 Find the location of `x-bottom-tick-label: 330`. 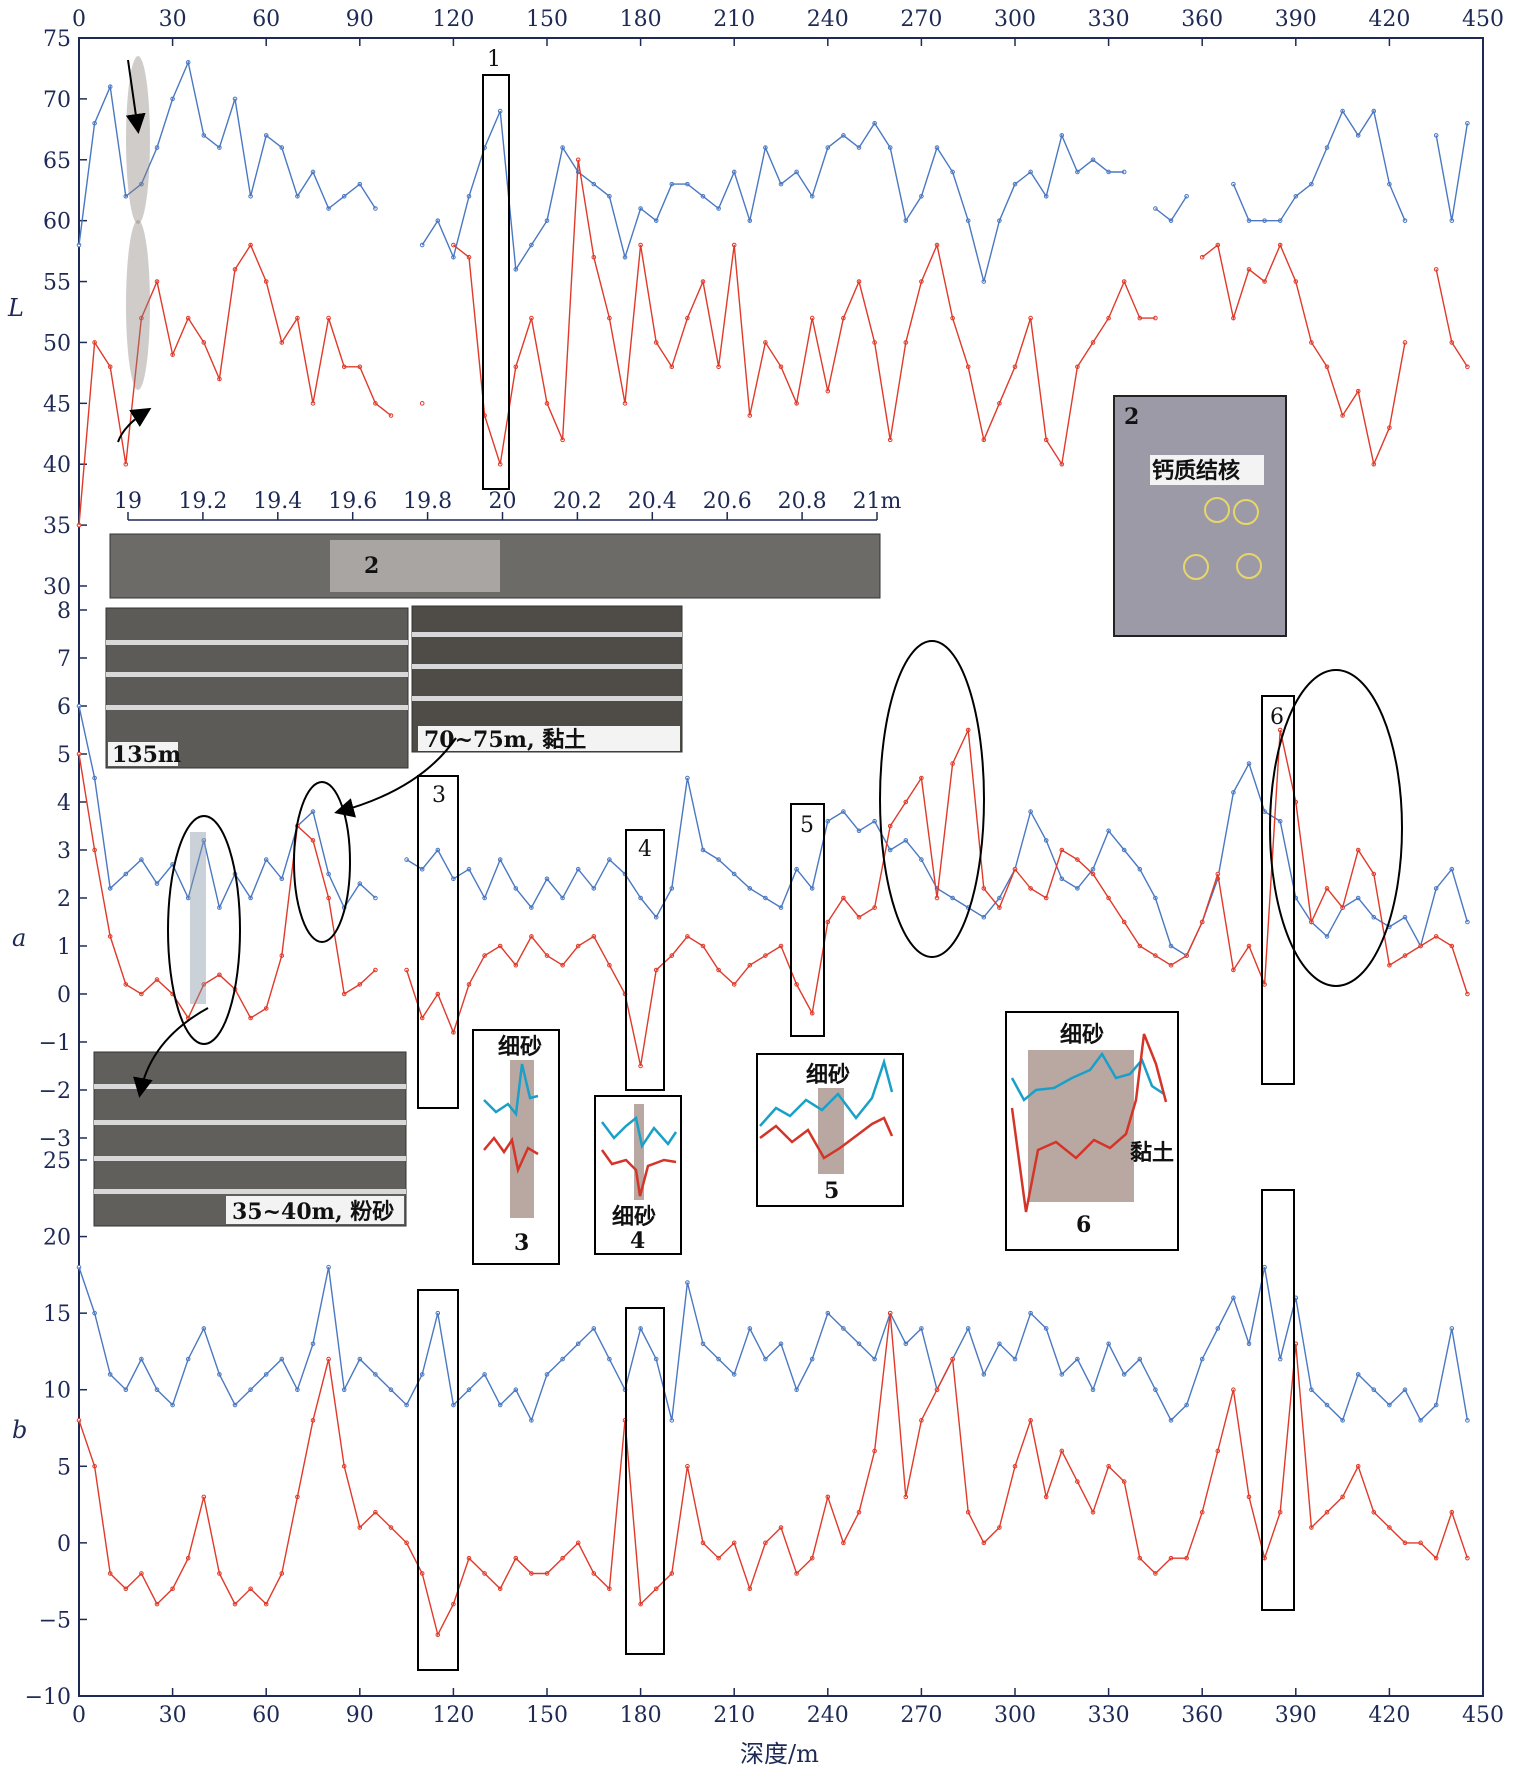

x-bottom-tick-label: 330 is located at coordinates (1109, 1715).